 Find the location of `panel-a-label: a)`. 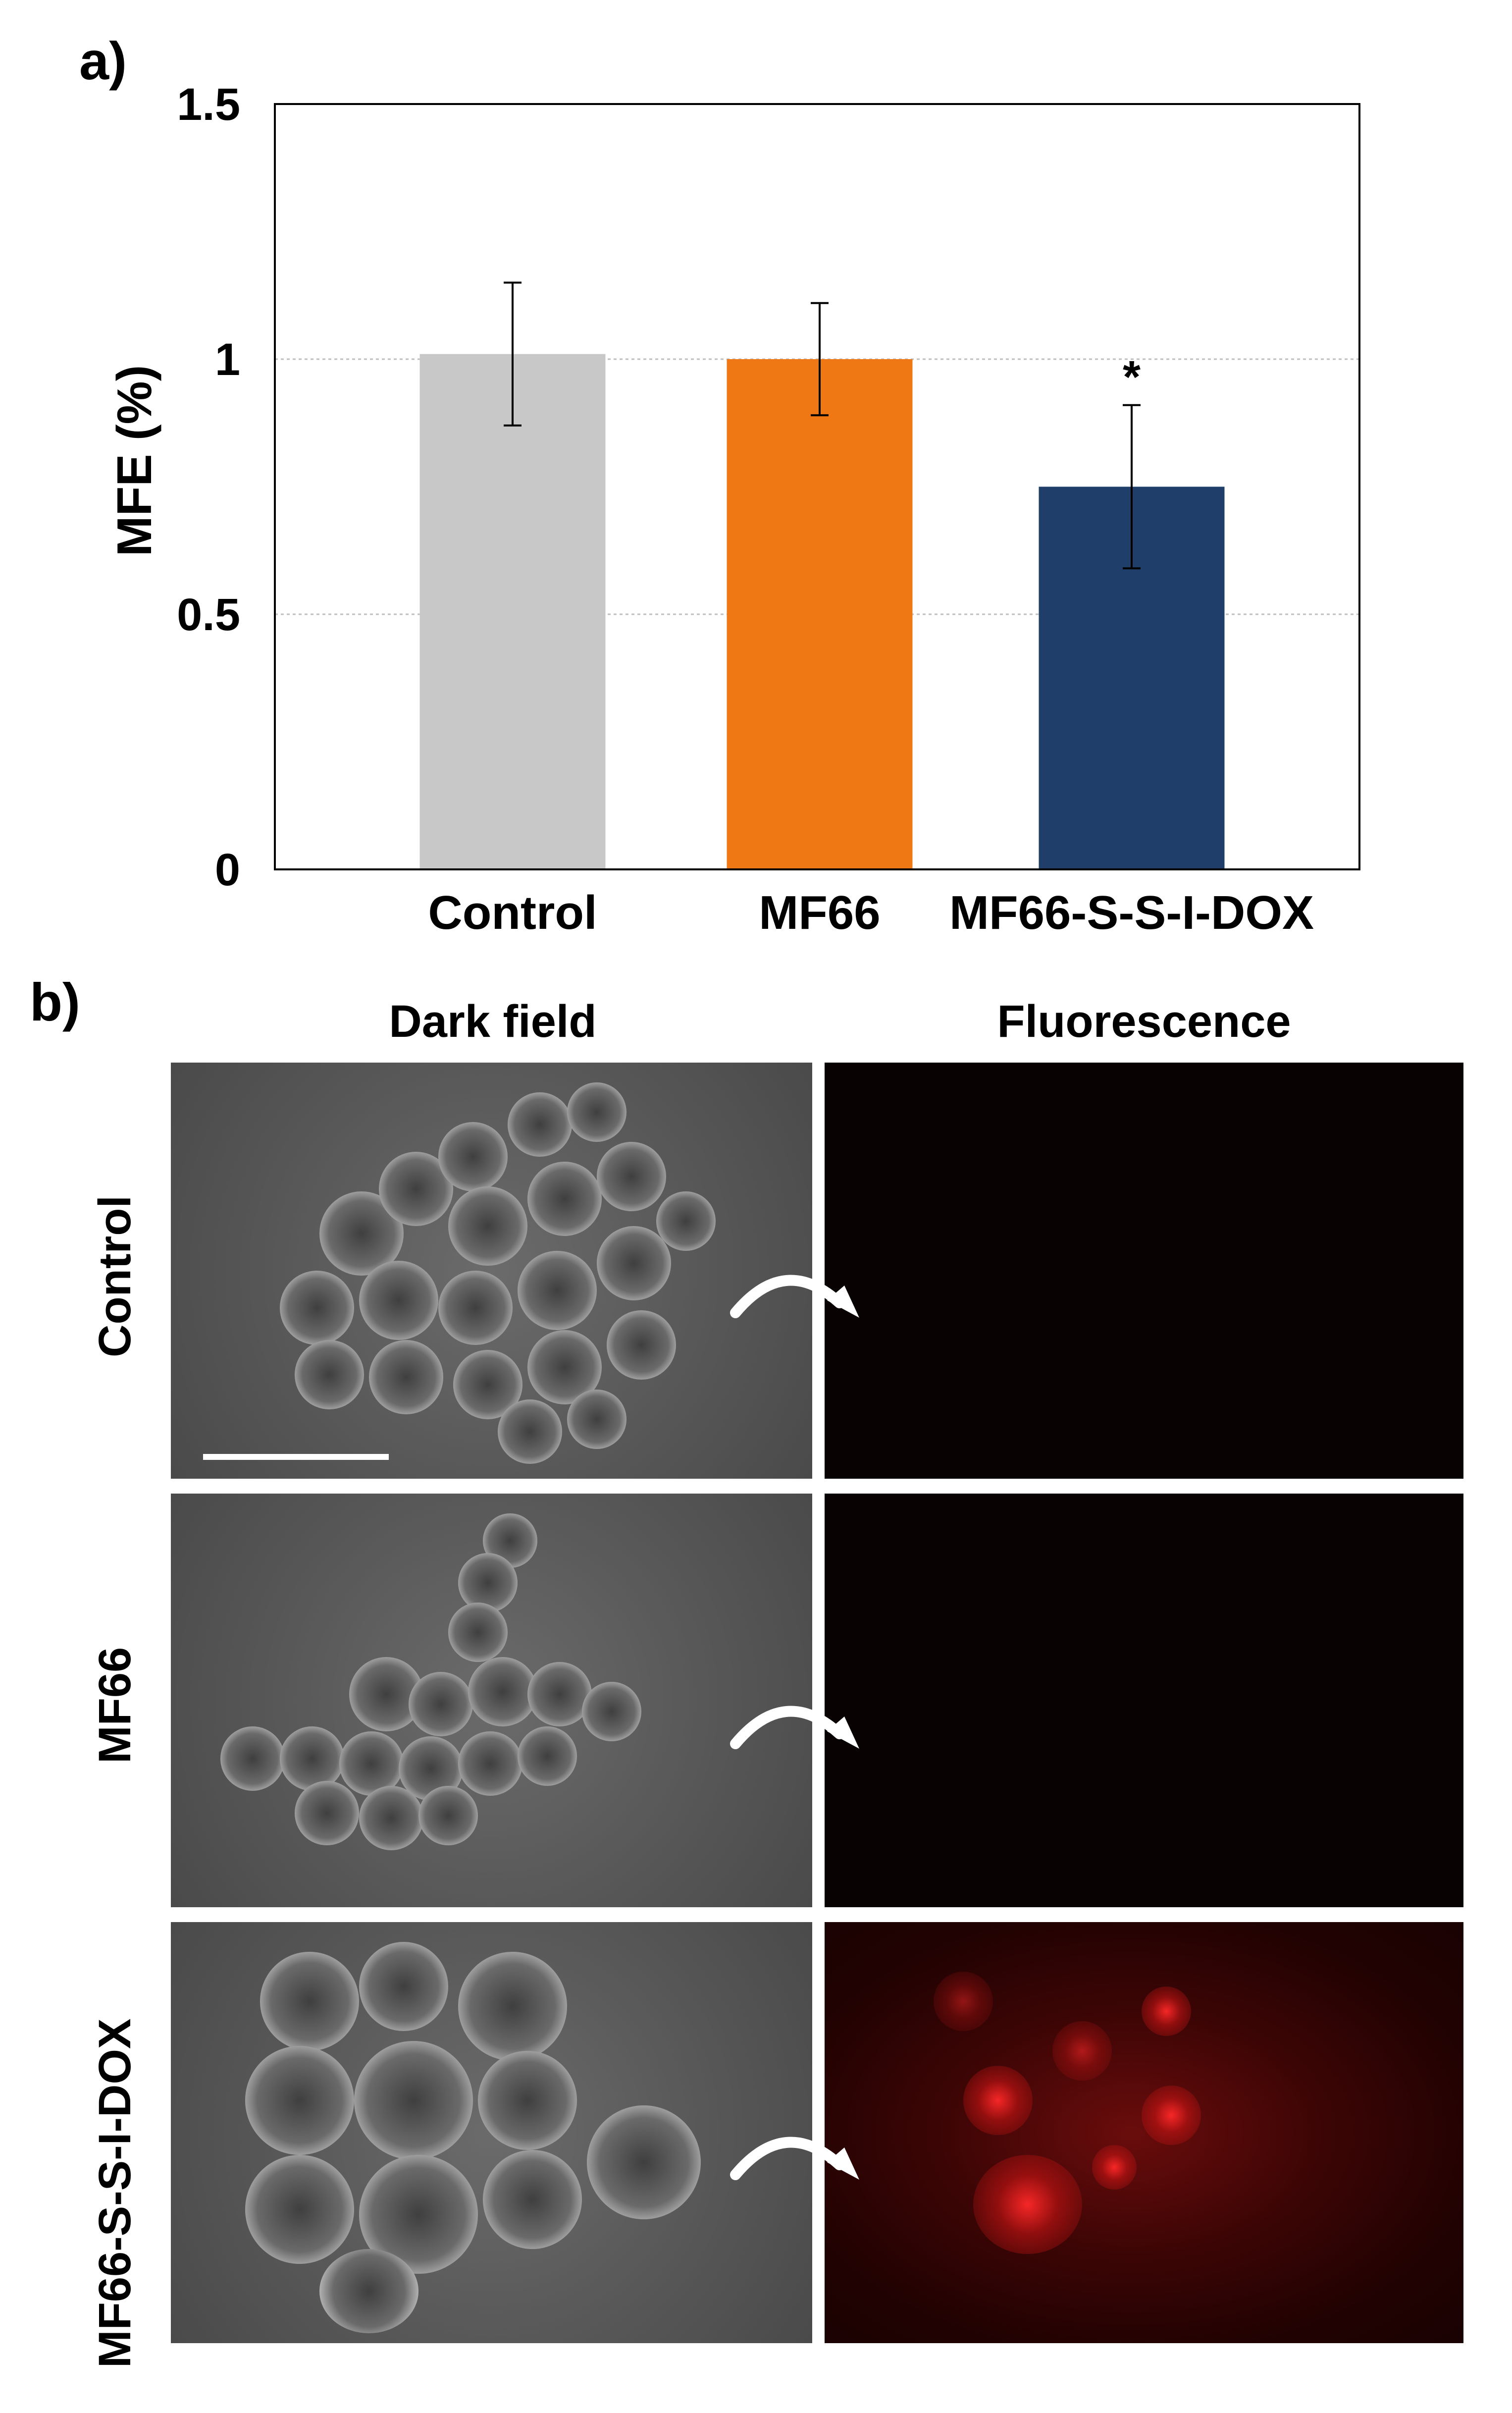

panel-a-label: a) is located at coordinates (103, 61).